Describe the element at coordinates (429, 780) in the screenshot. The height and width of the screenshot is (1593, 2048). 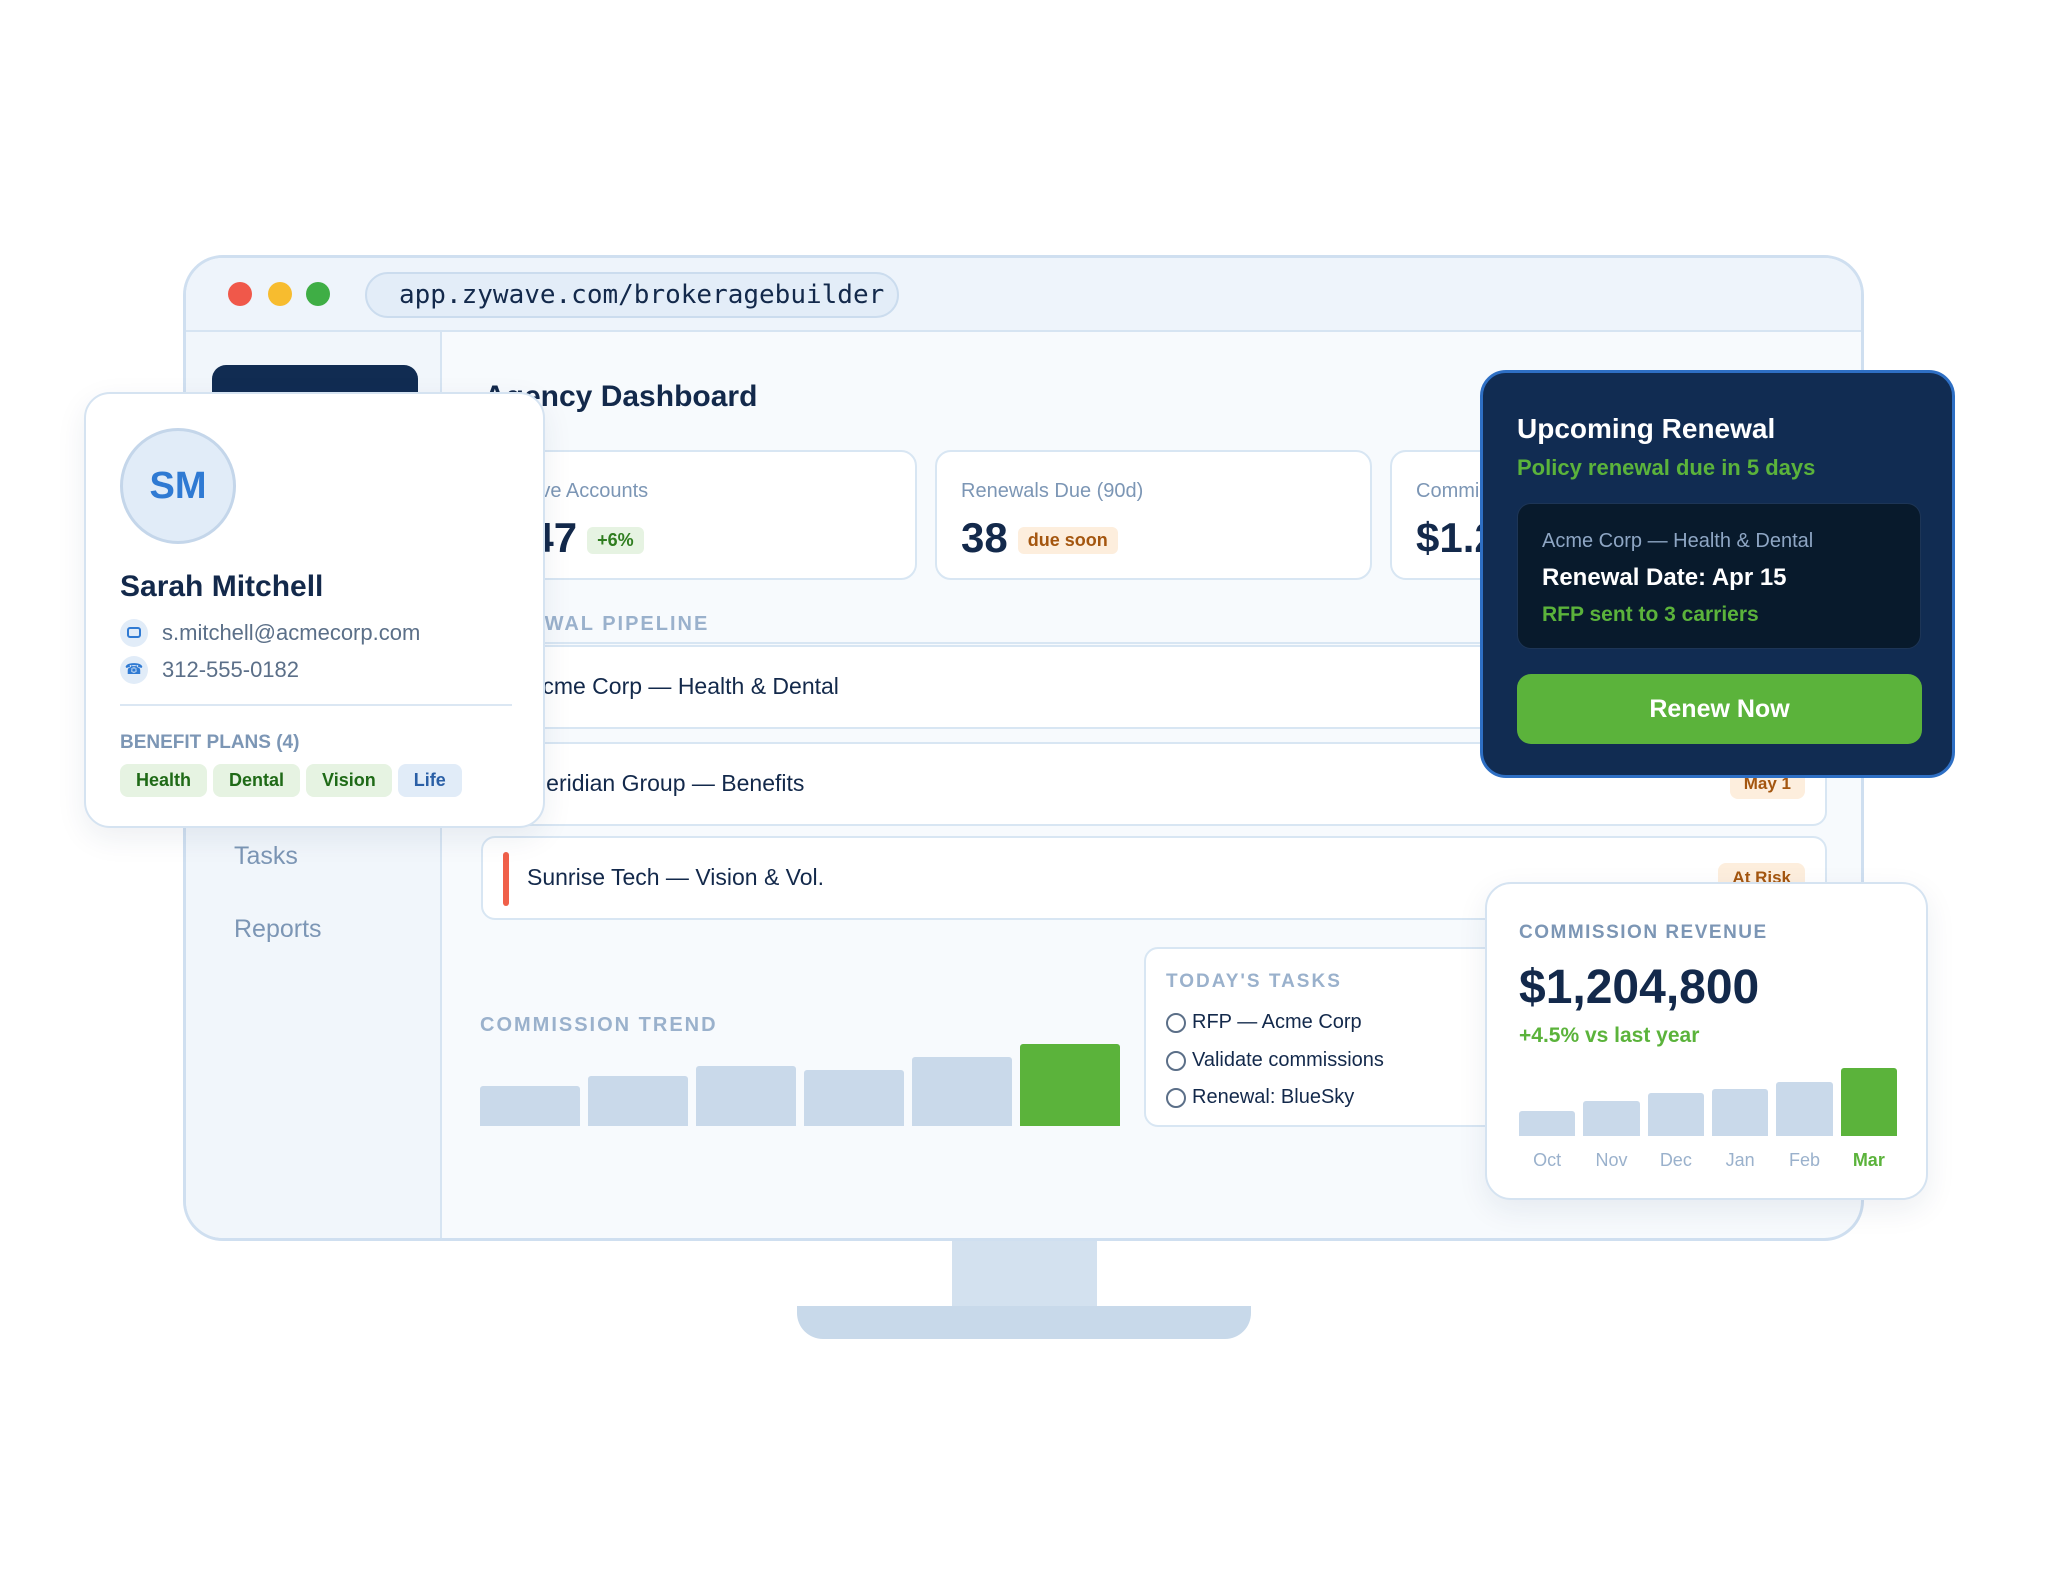
I see `plan-chip-life: Life` at that location.